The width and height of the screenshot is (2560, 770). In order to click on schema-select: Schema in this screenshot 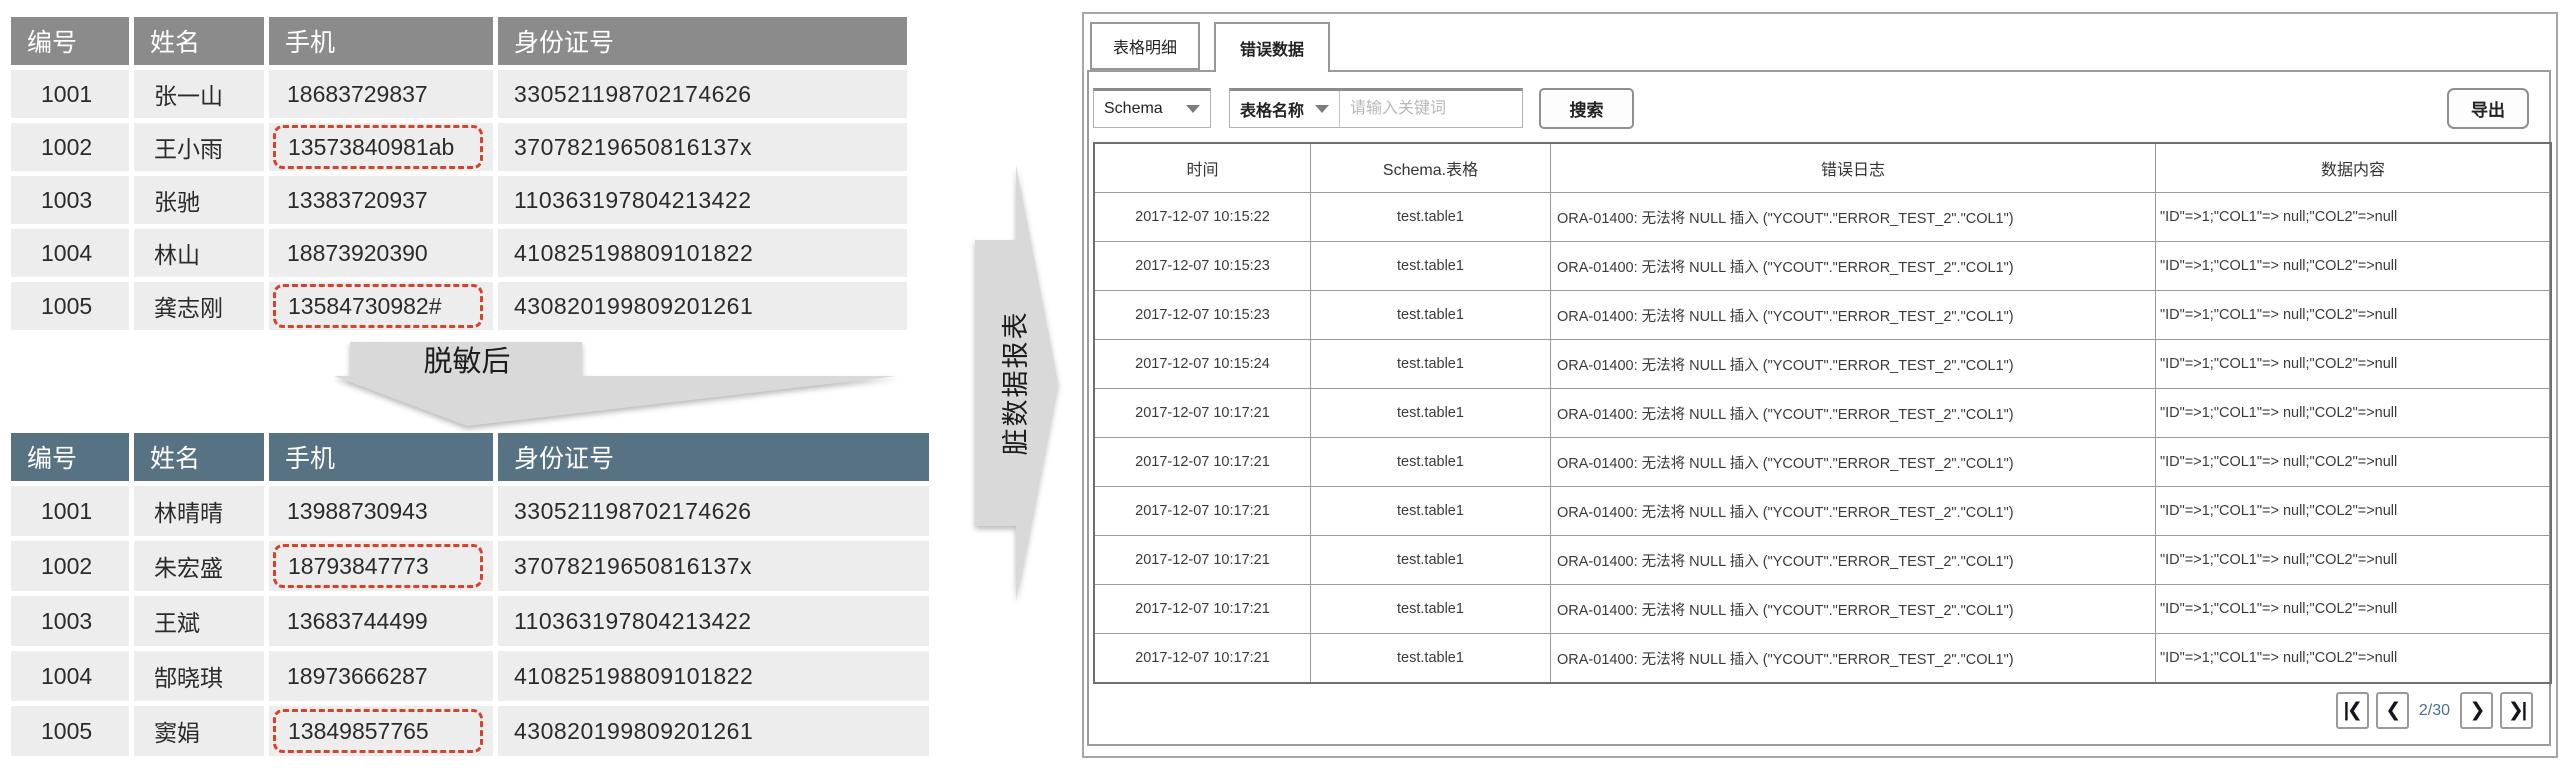, I will do `click(1152, 108)`.